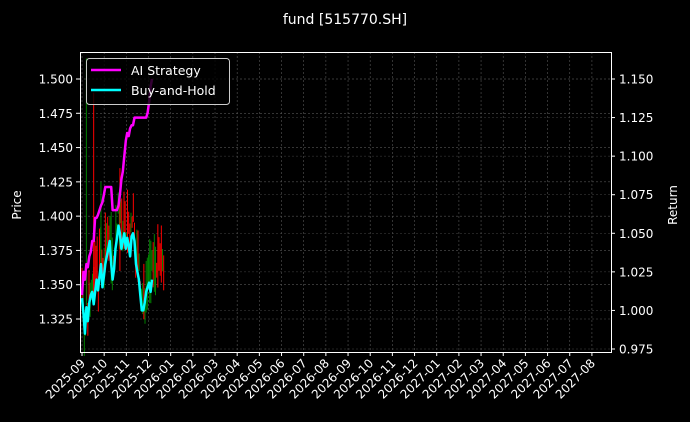  Describe the element at coordinates (56, 80) in the screenshot. I see `y-tick-label-left: 1.500` at that location.